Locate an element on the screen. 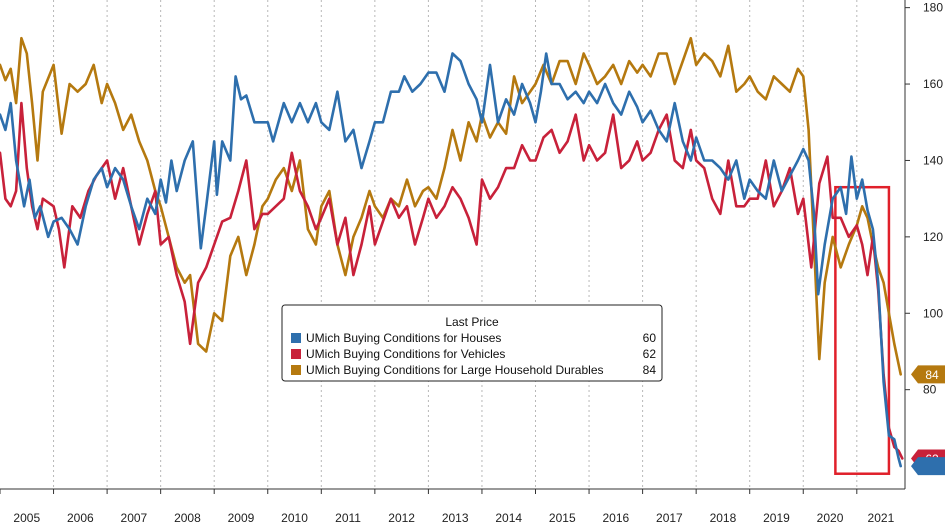 Image resolution: width=945 pixels, height=526 pixels. legend-label-houses: UMich Buying Conditions for Houses is located at coordinates (403, 338).